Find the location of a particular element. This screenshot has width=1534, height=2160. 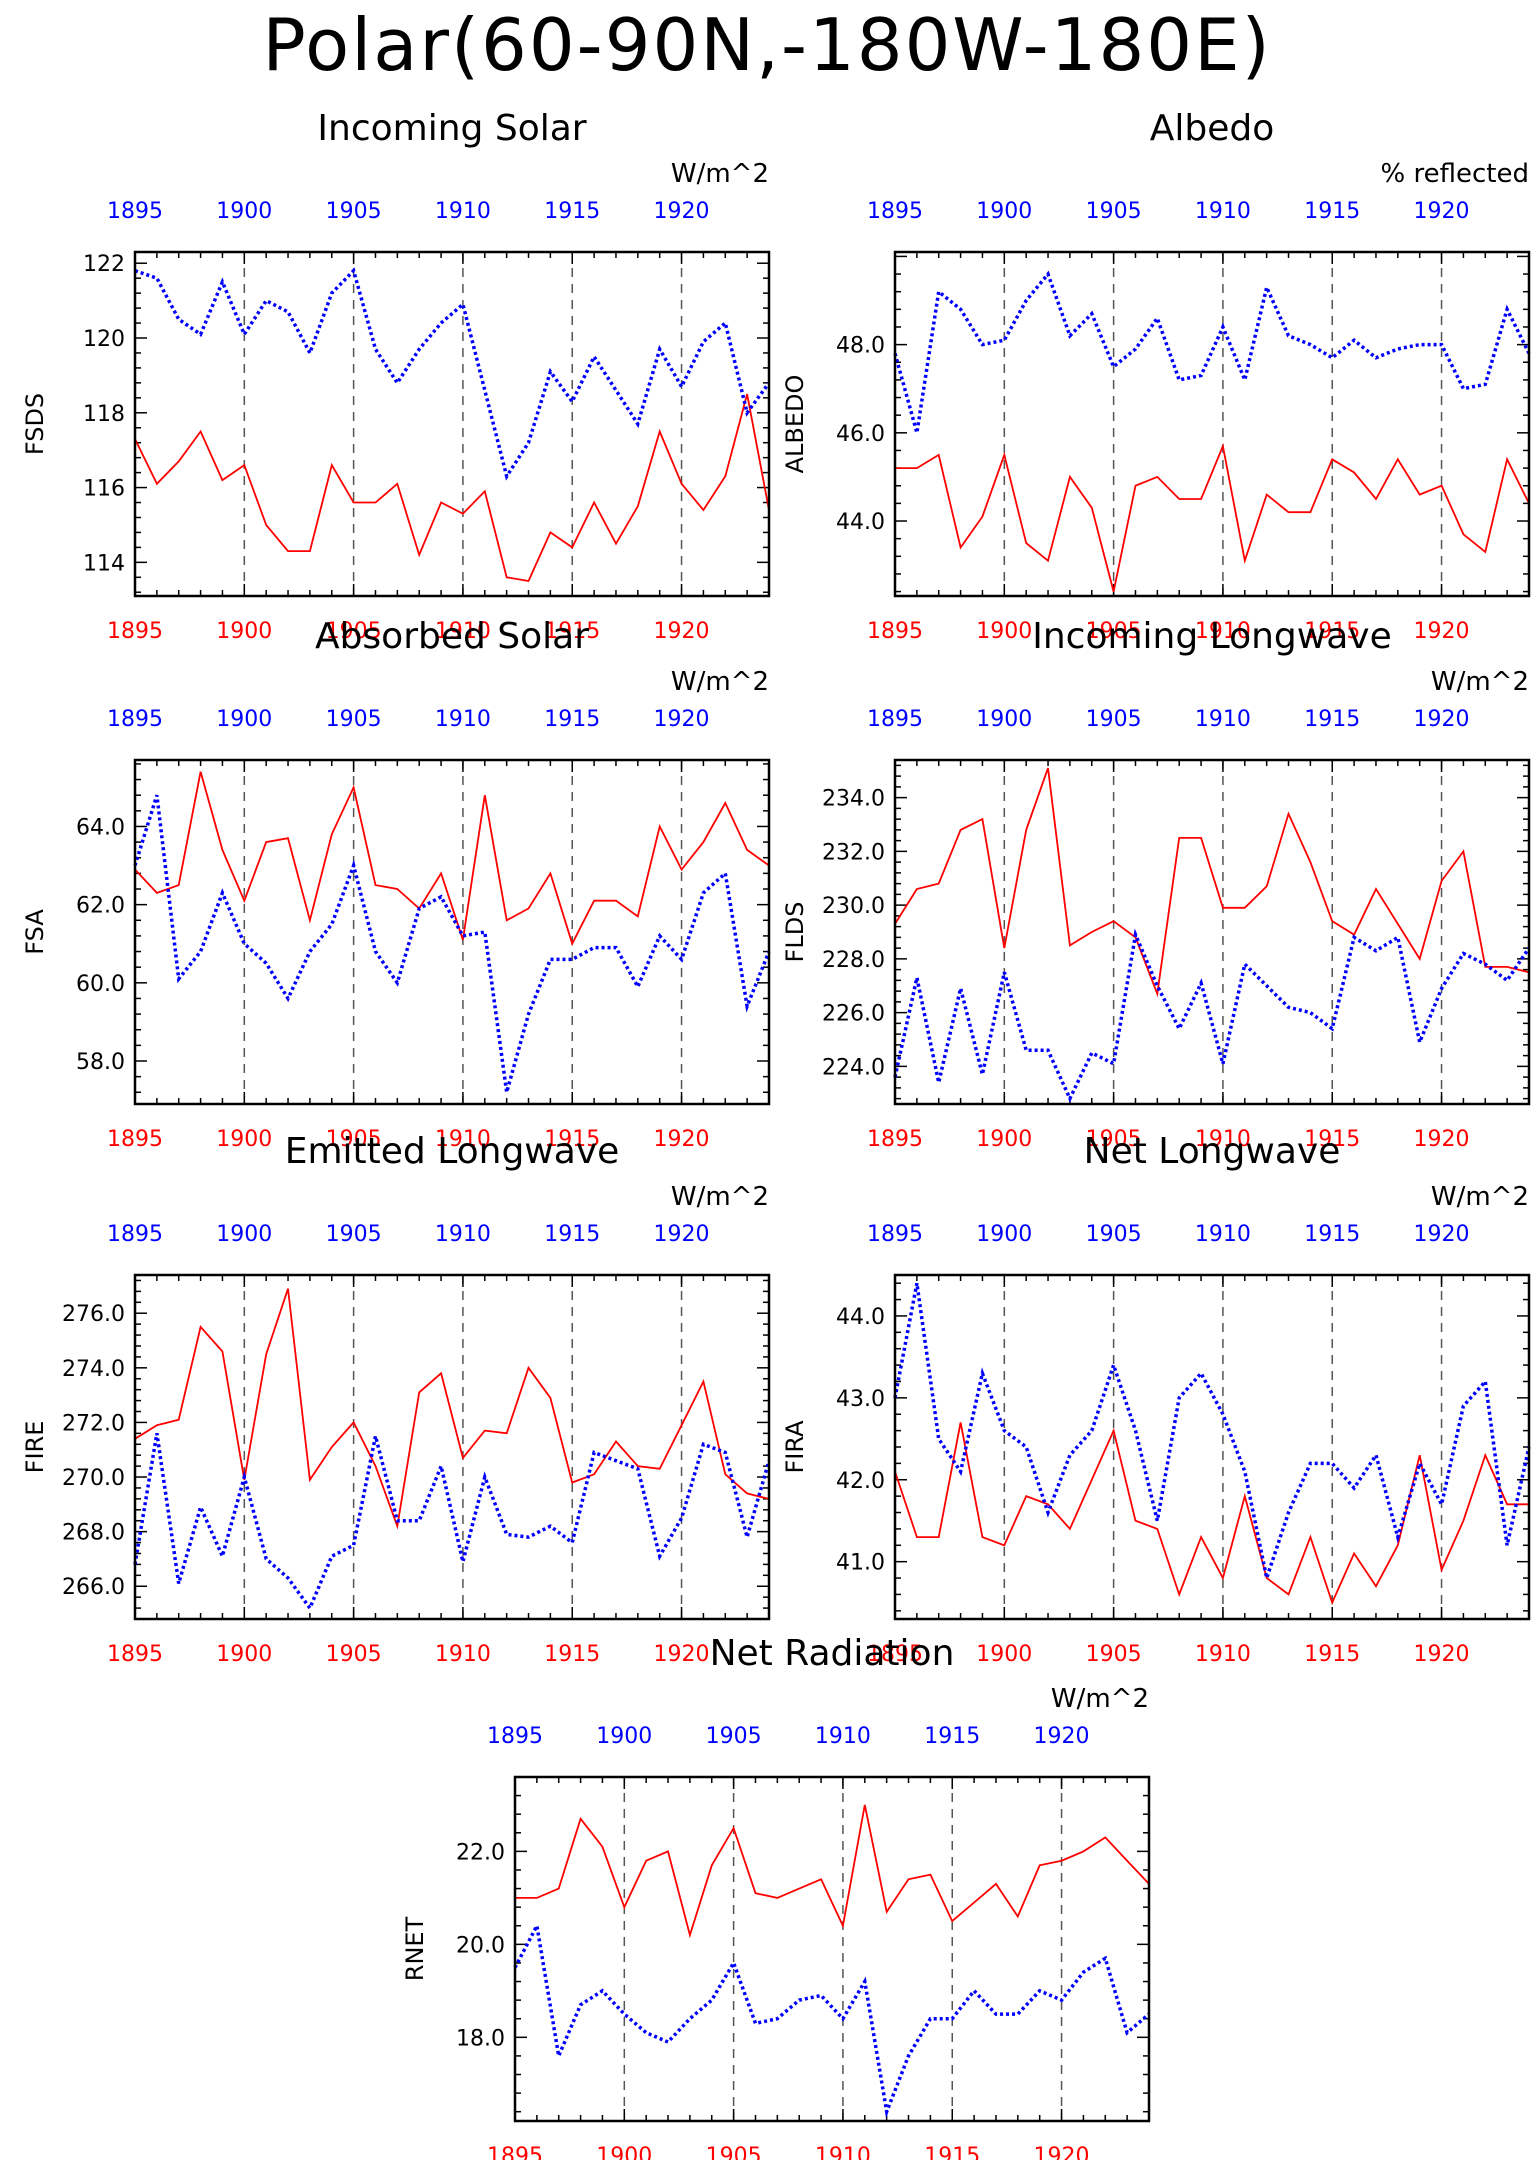

y-tick-label: 230.0 is located at coordinates (853, 906).